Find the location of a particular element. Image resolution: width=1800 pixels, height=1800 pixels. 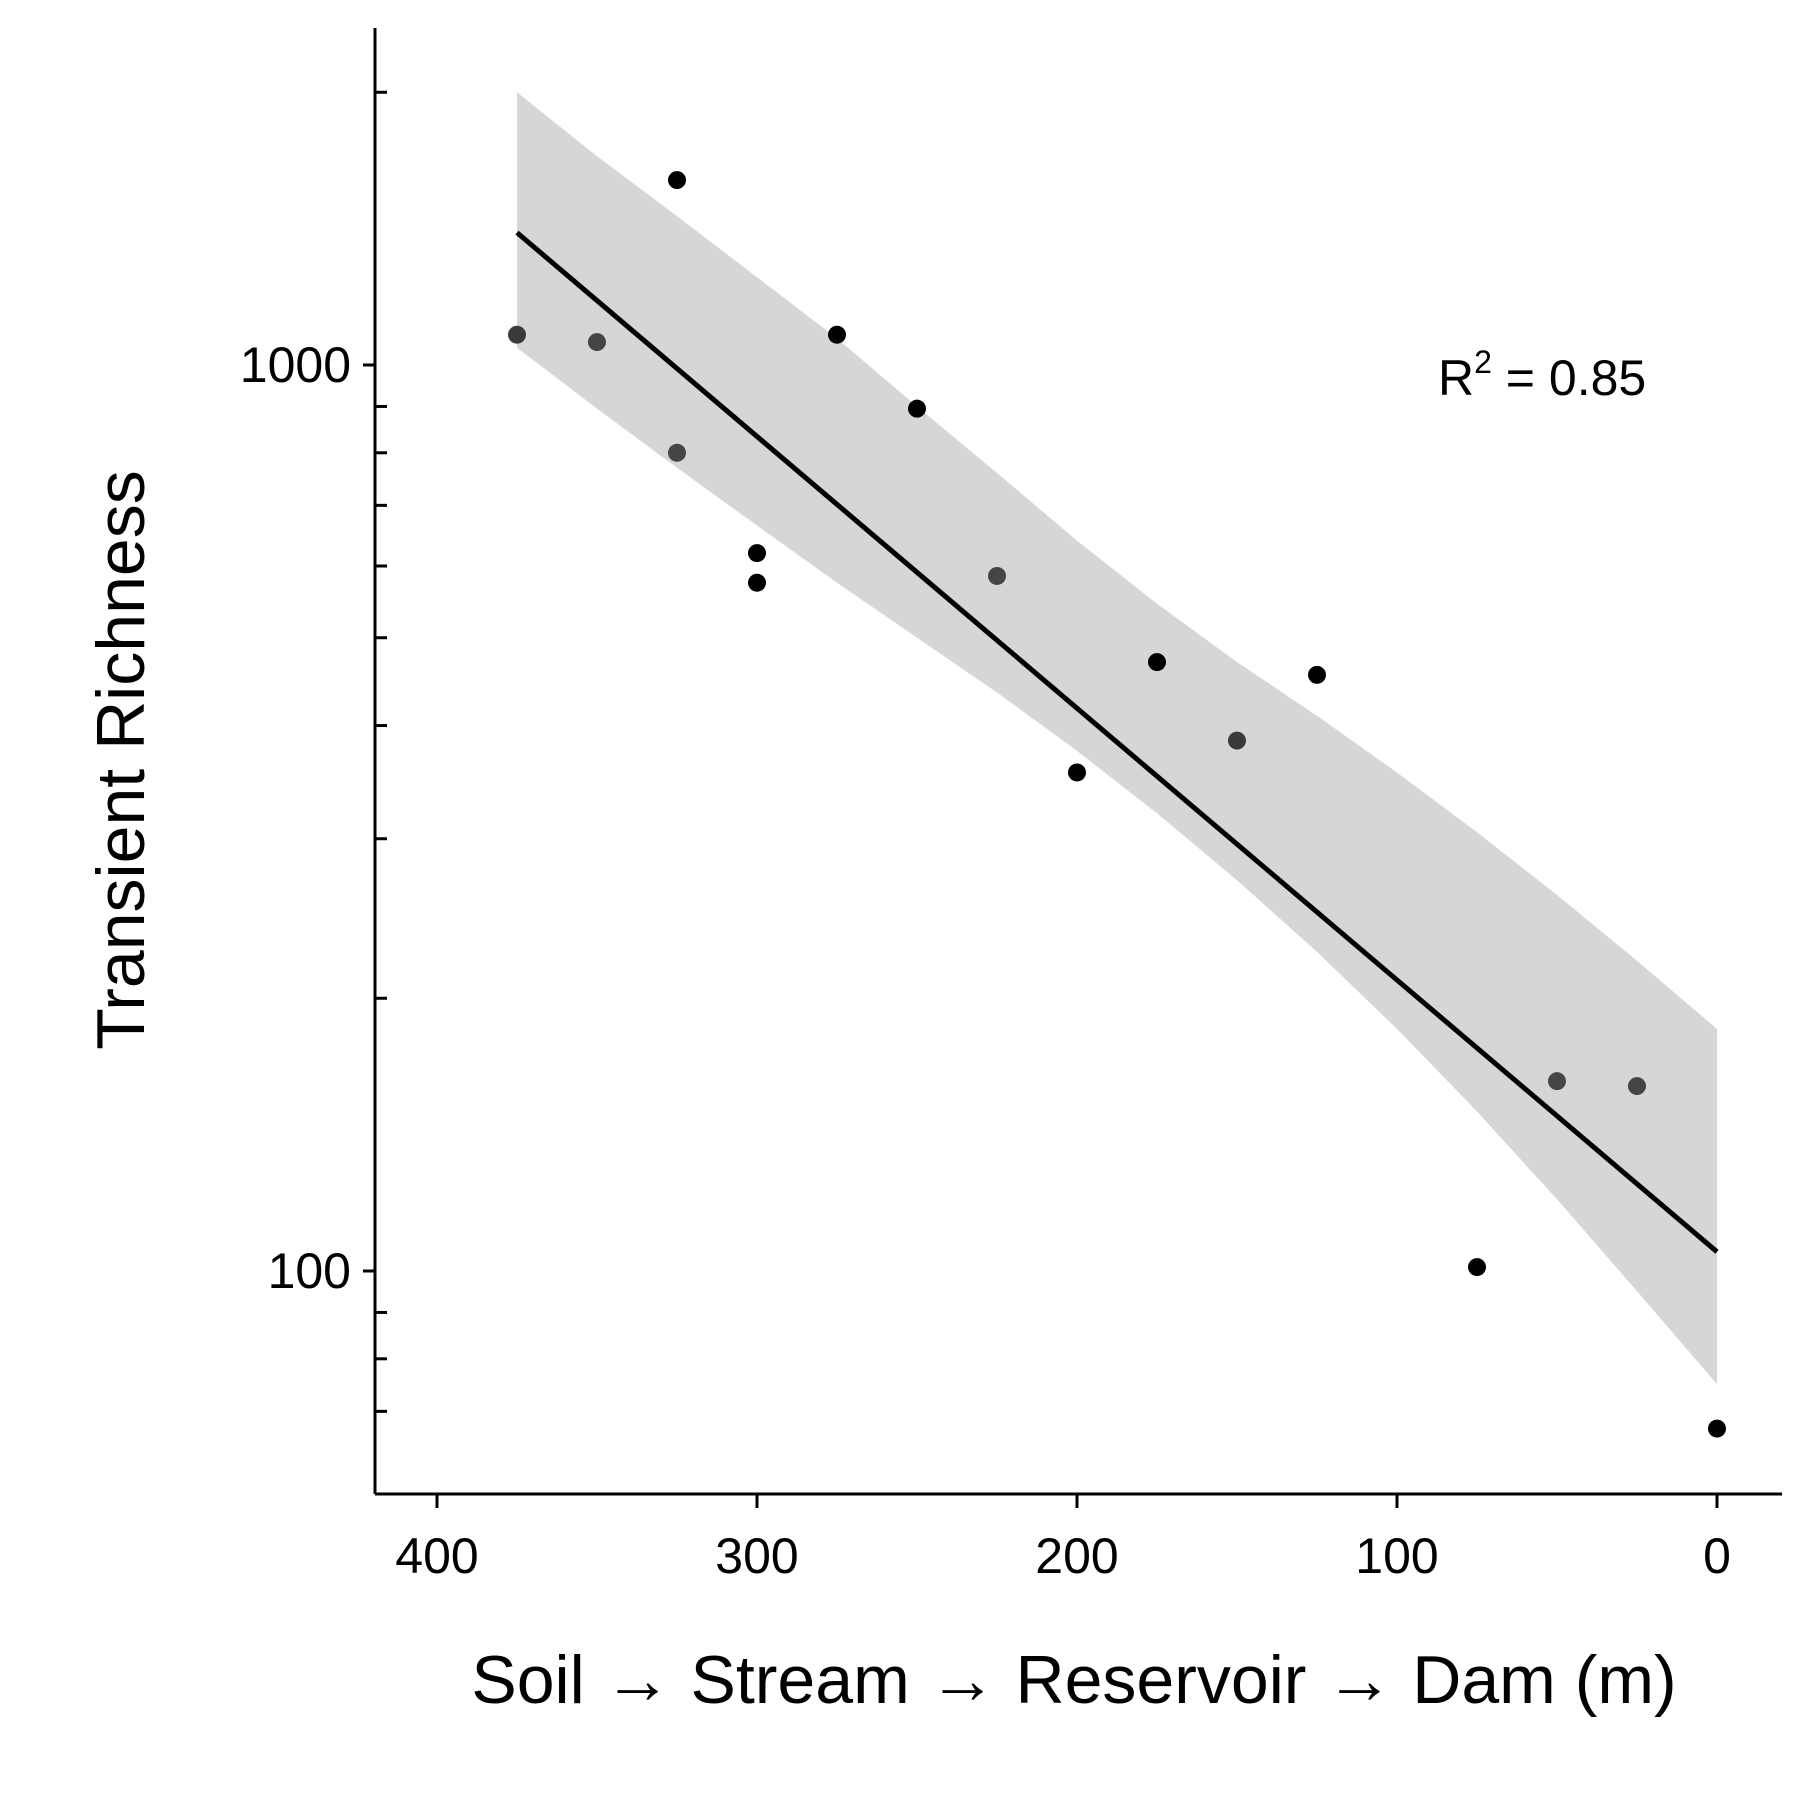

r-squared-value: = 0.85 is located at coordinates (1569, 378).